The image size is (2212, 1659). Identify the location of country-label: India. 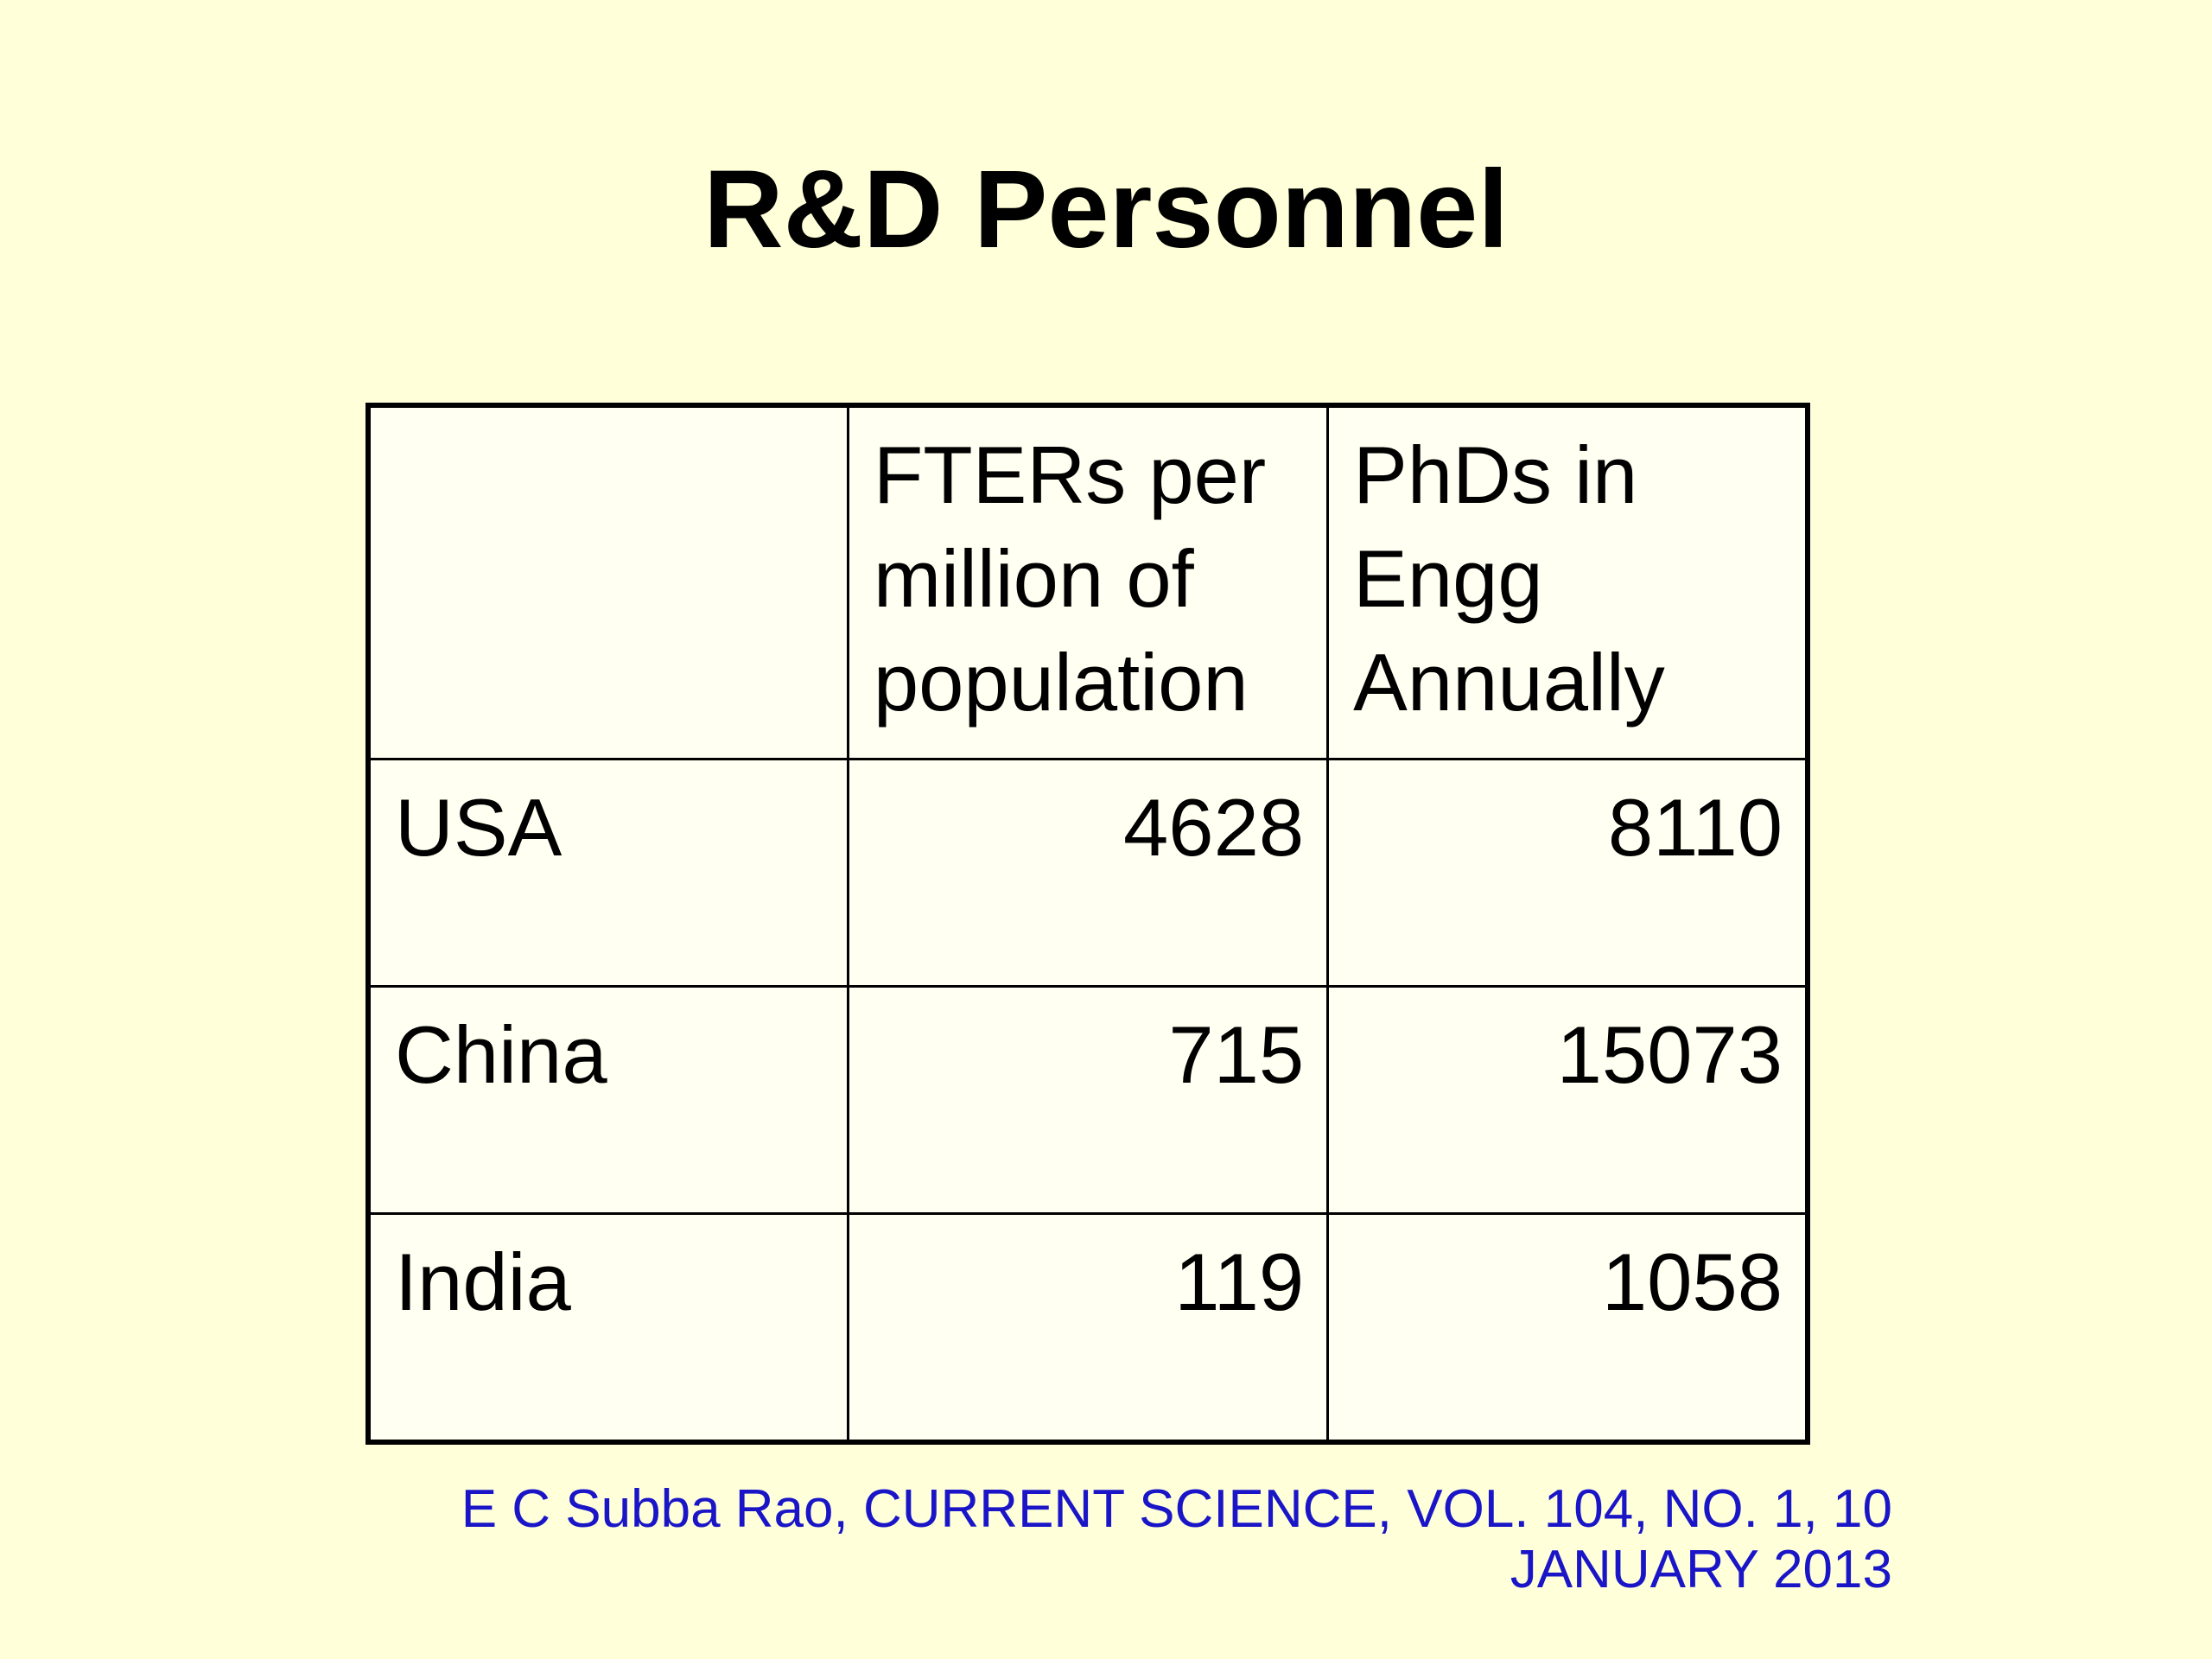
(483, 1281).